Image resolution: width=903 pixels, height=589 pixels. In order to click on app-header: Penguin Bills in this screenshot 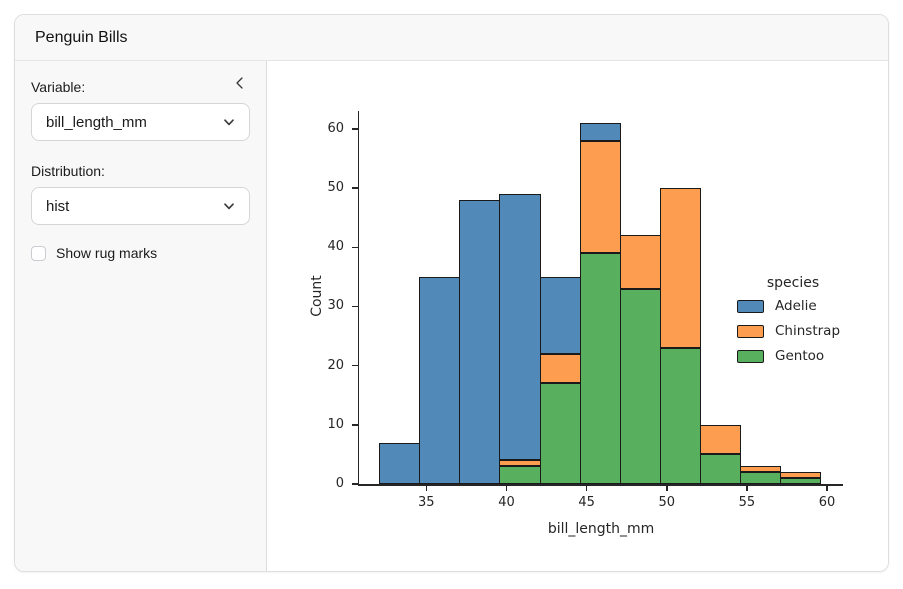, I will do `click(451, 38)`.